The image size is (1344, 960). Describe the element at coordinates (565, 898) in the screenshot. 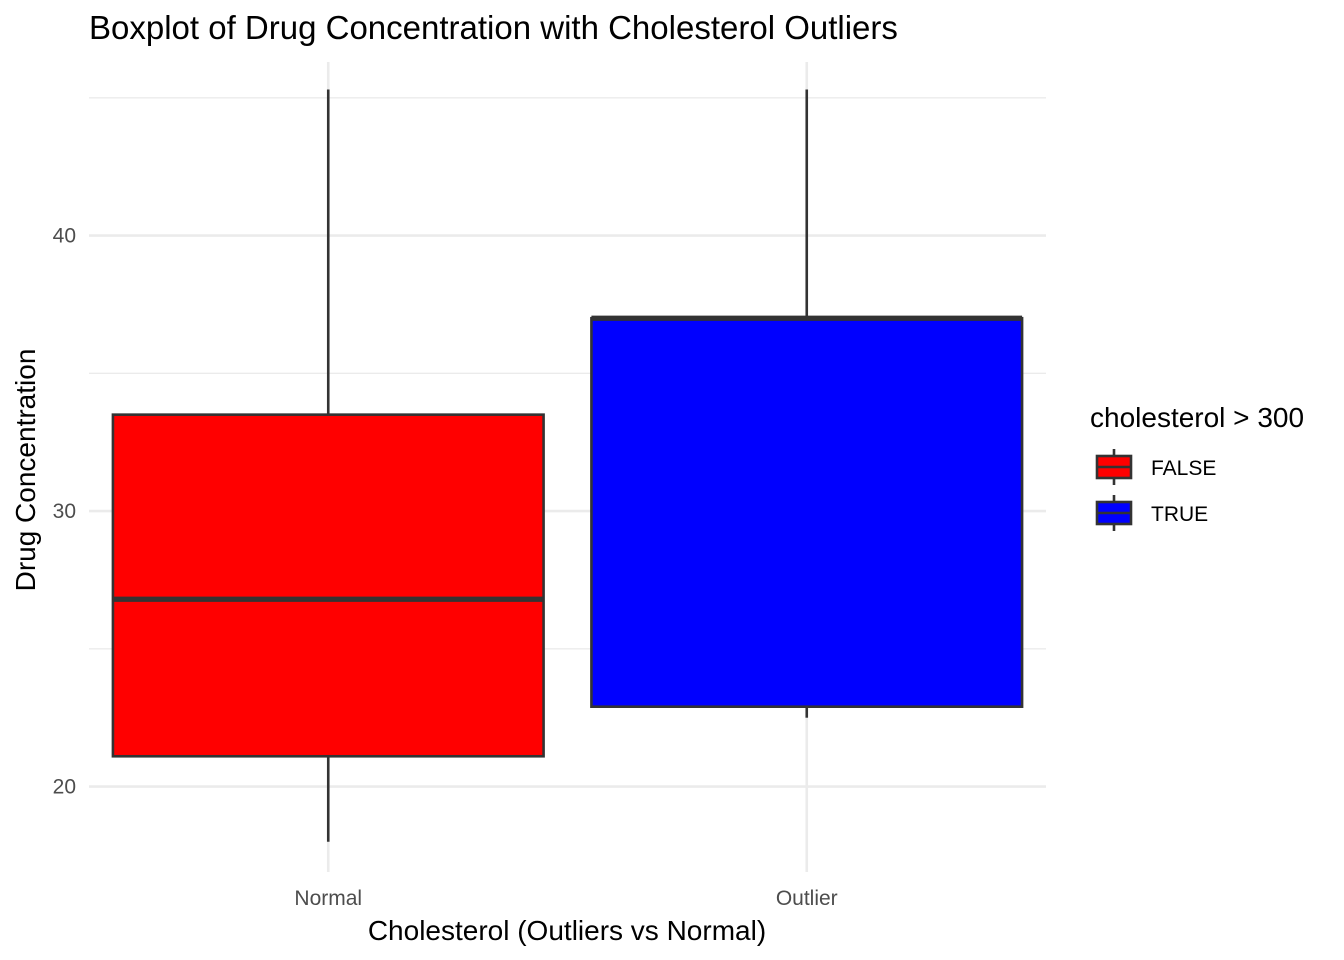

I see `x-tick-labels: Normal Outlier` at that location.